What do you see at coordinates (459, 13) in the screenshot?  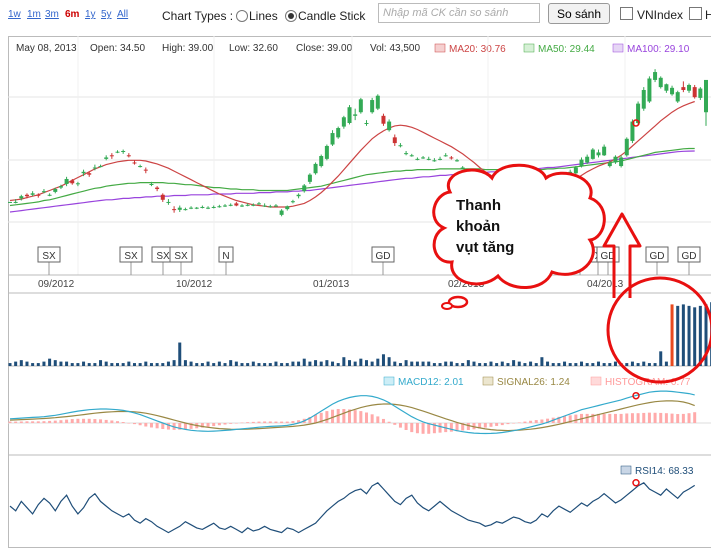 I see `compare-symbol-input` at bounding box center [459, 13].